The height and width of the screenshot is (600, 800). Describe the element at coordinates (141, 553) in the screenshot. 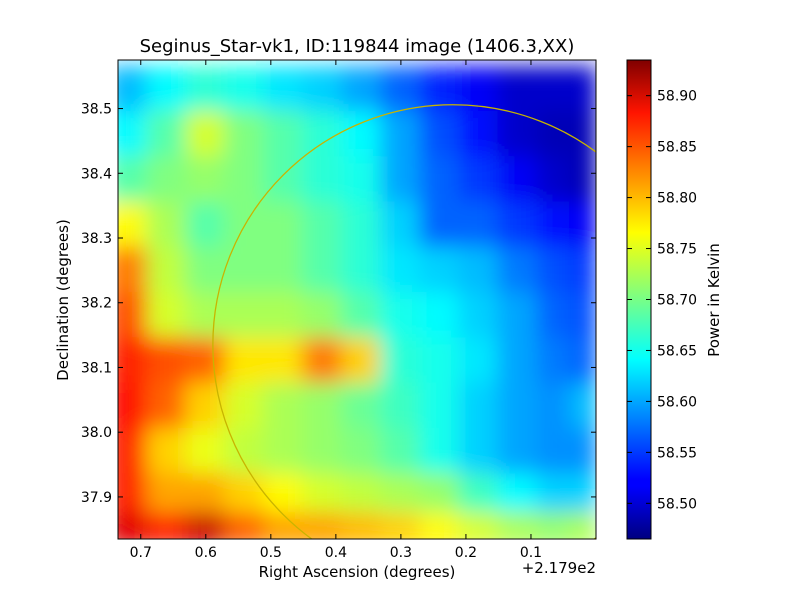

I see `x-tick-label: 0.7` at that location.